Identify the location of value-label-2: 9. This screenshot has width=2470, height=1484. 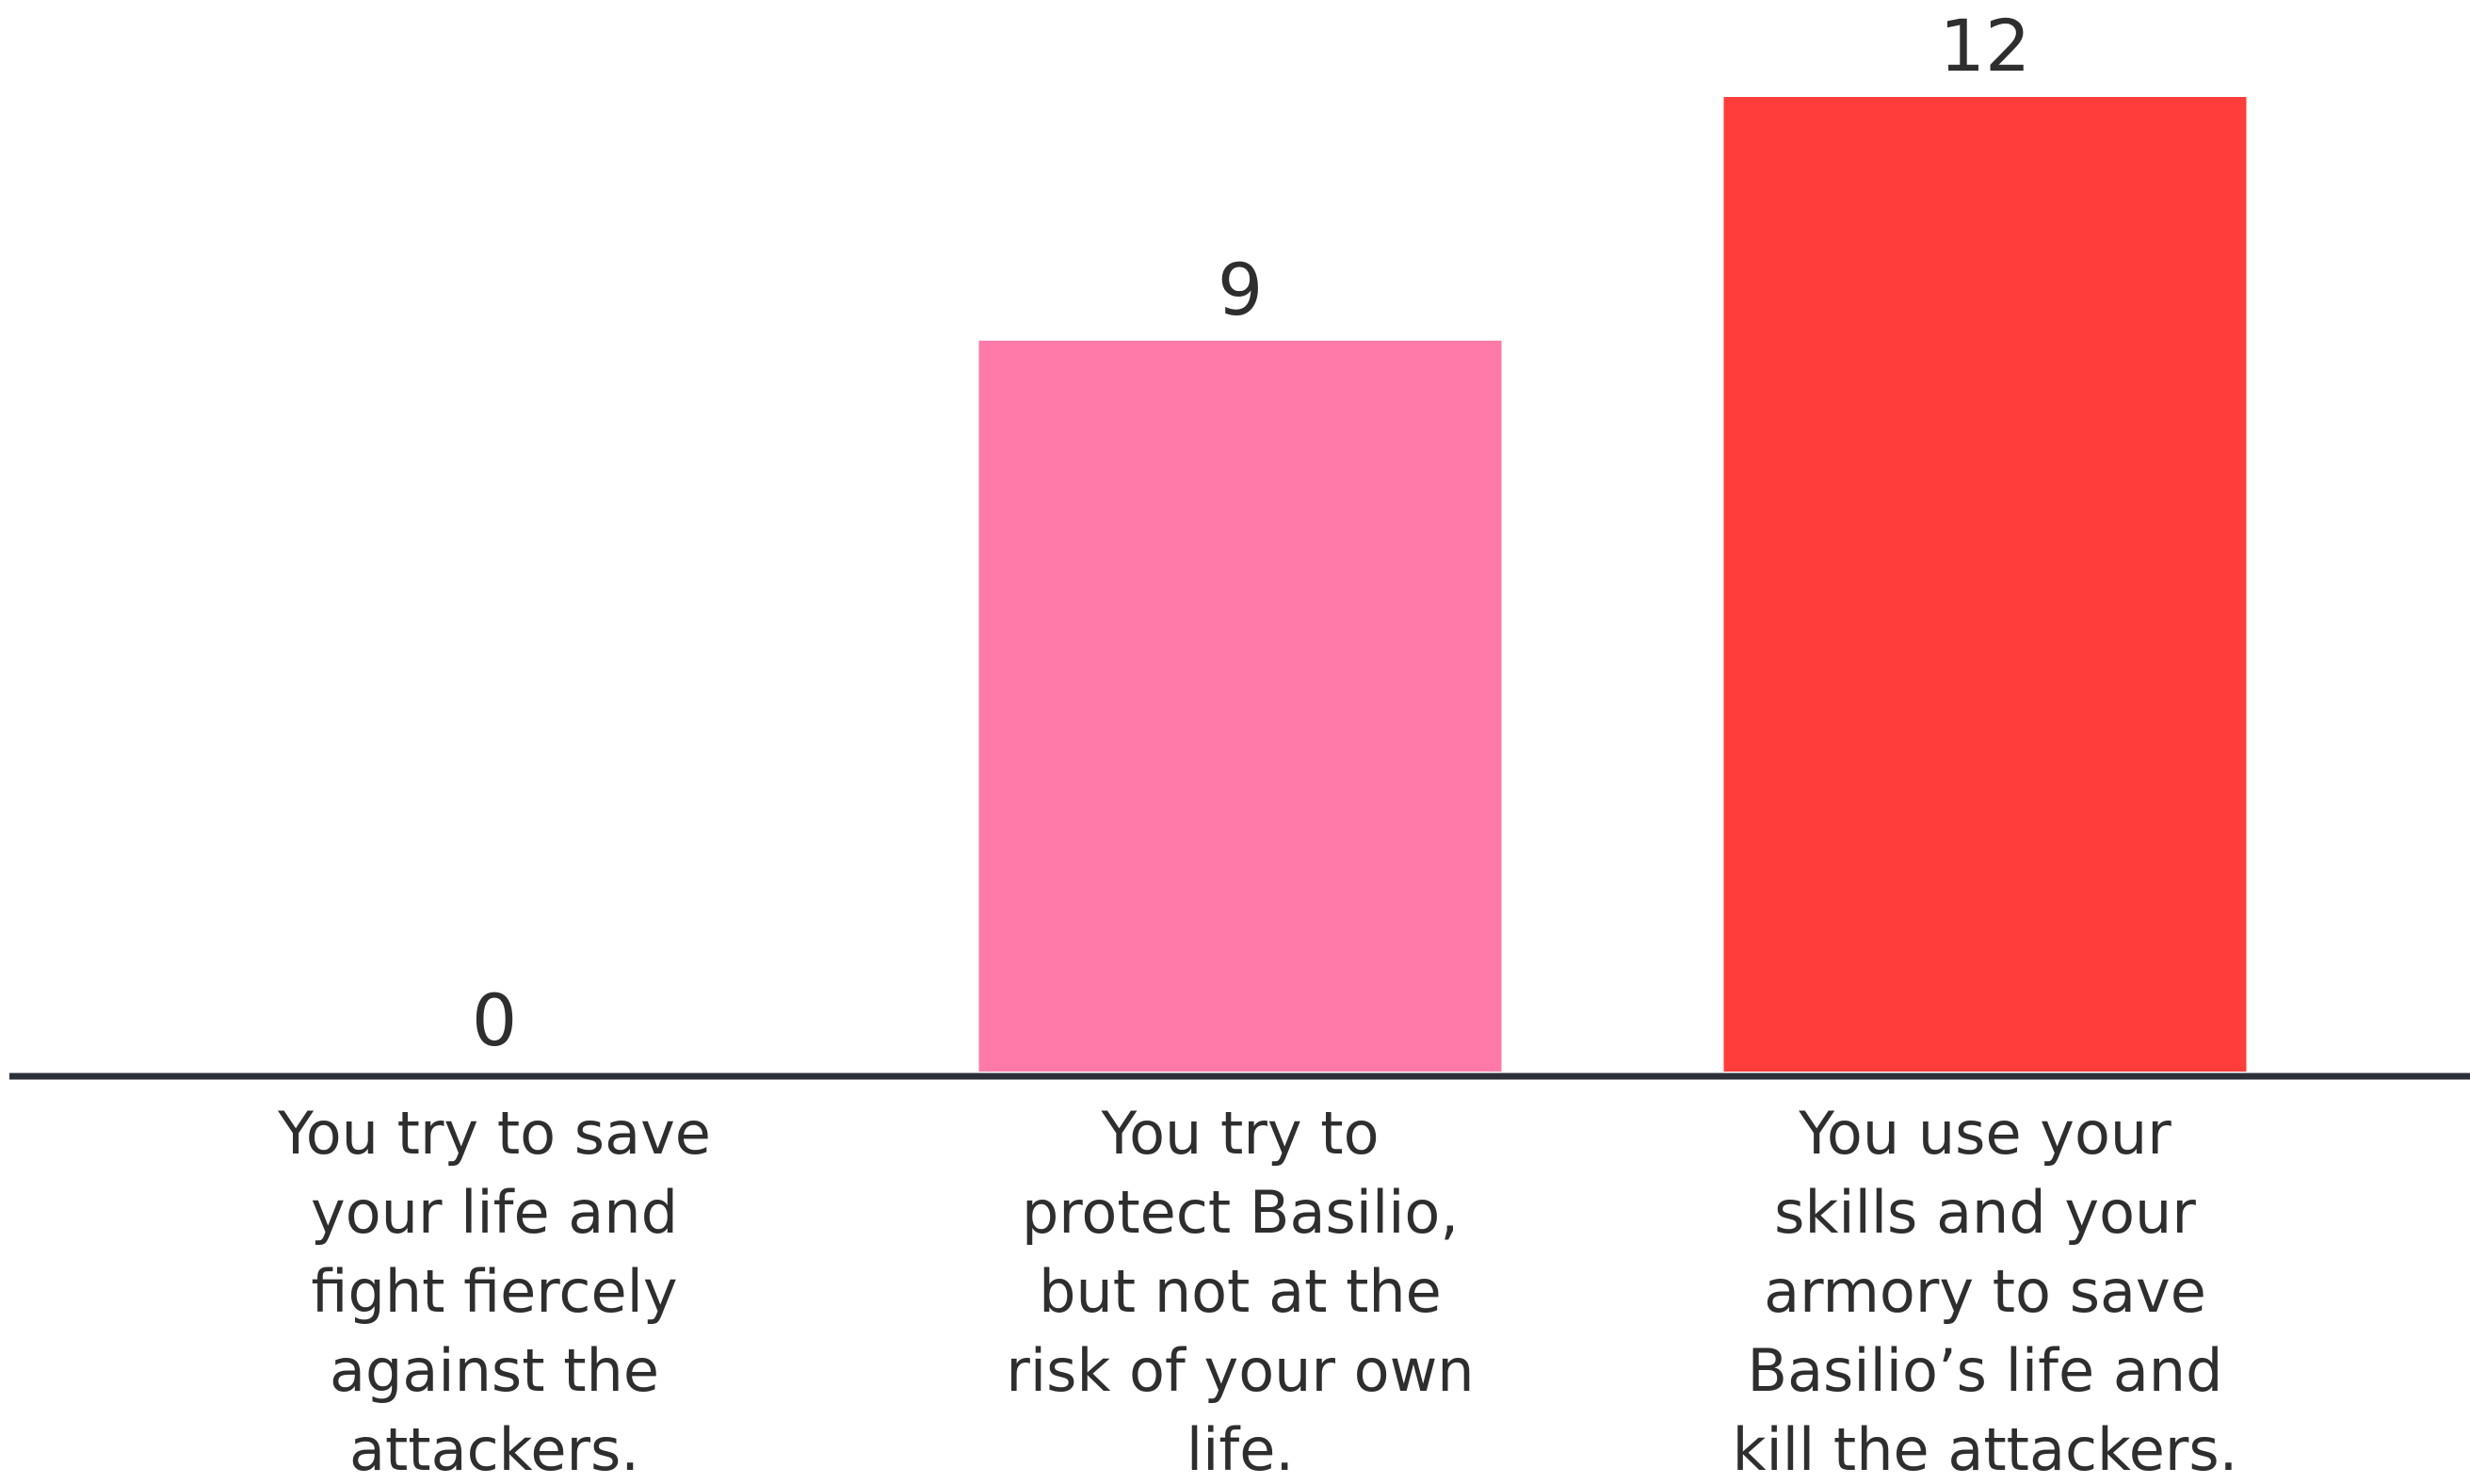
(1240, 289).